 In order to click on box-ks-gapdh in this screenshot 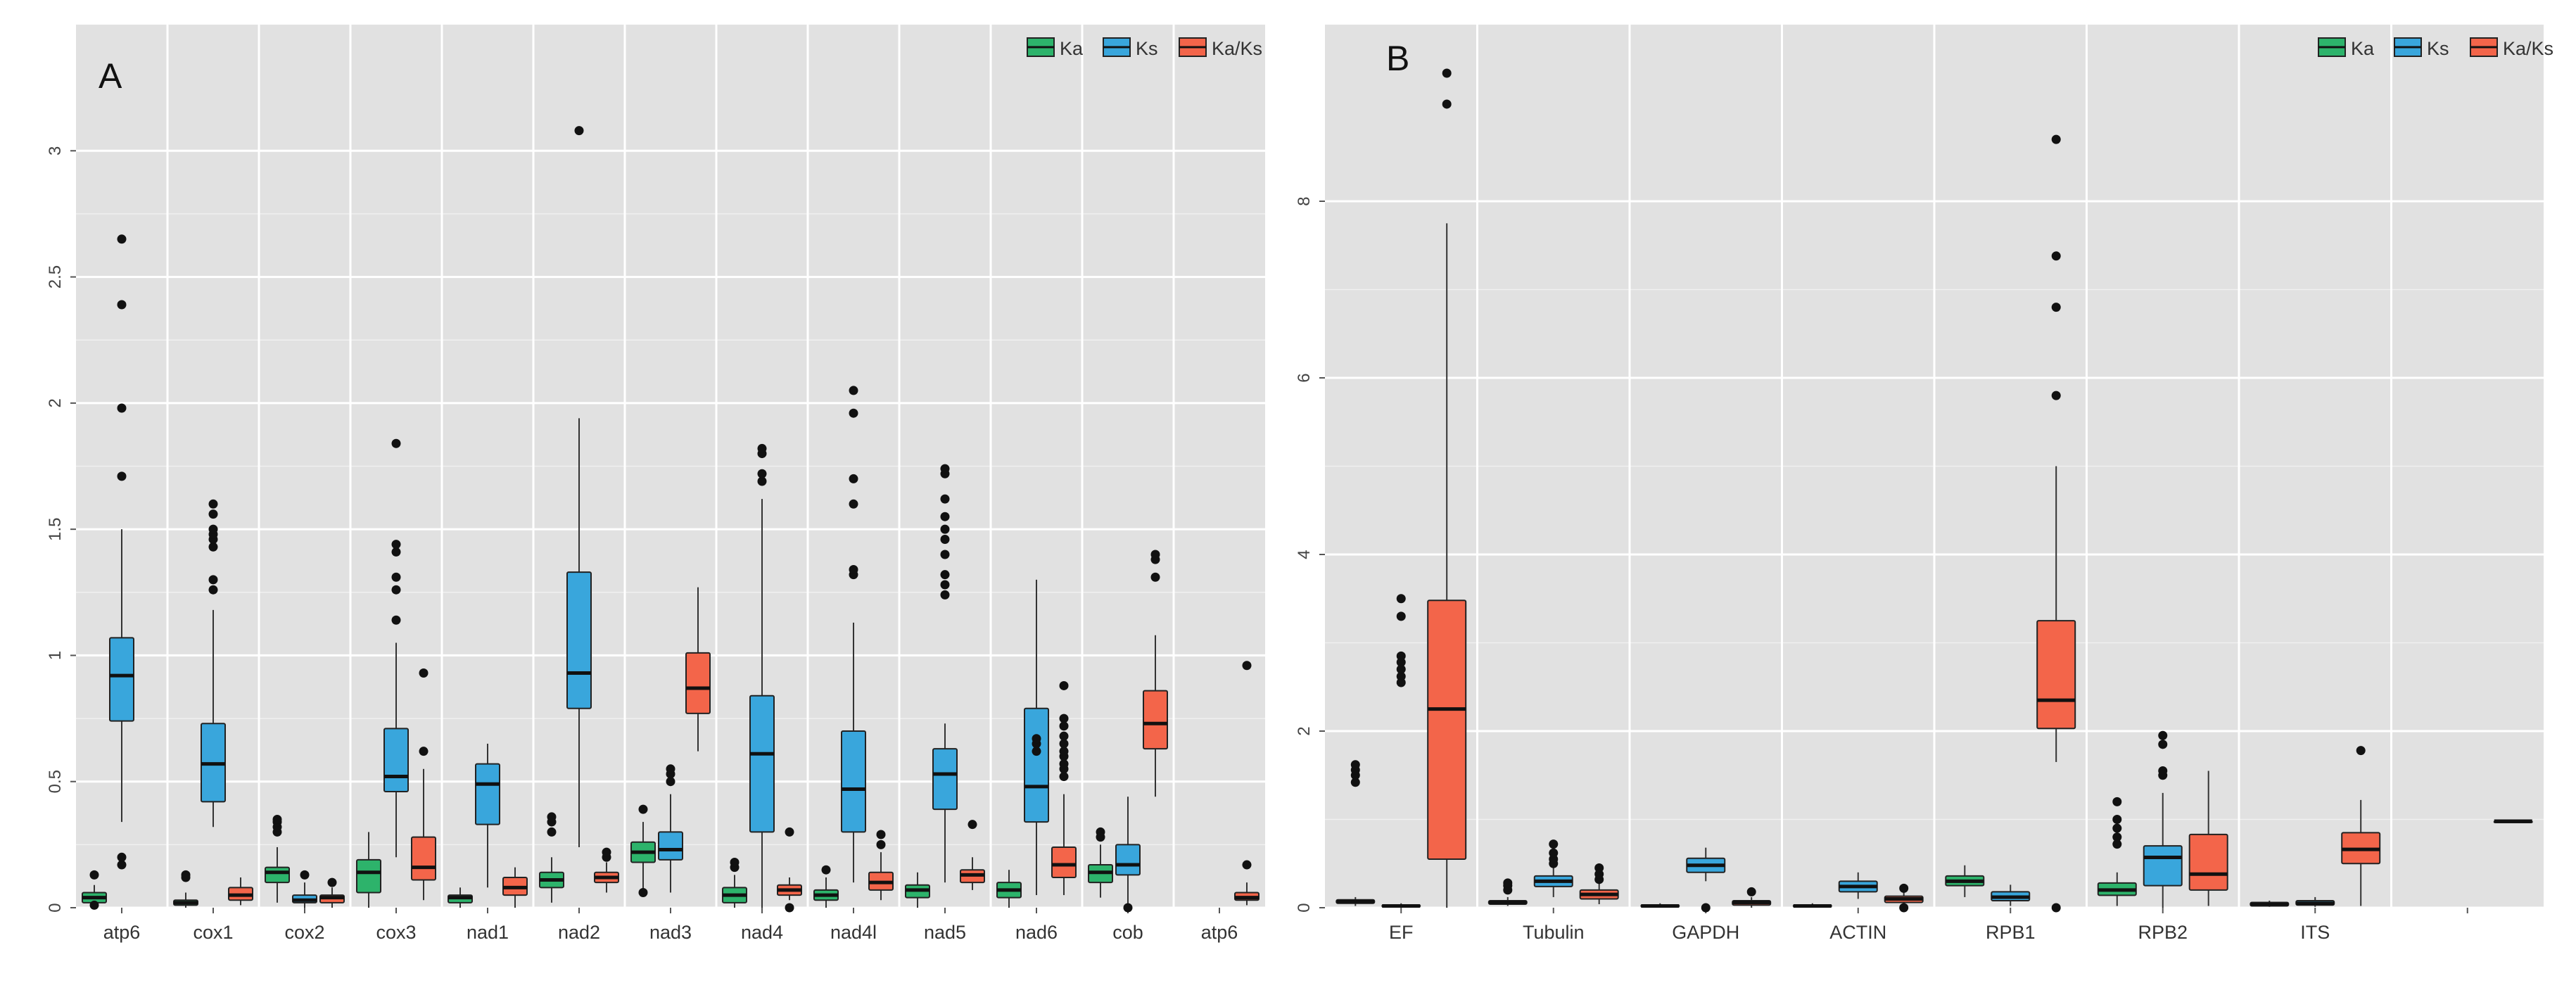, I will do `click(1706, 880)`.